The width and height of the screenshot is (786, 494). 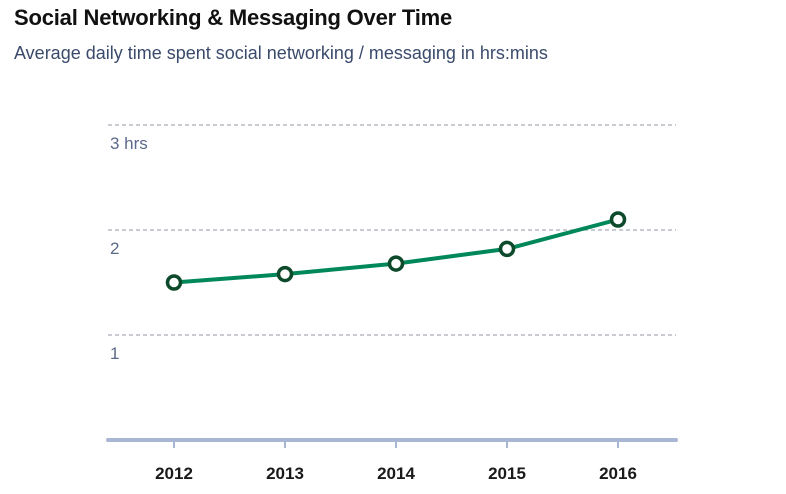 I want to click on series, so click(x=396, y=251).